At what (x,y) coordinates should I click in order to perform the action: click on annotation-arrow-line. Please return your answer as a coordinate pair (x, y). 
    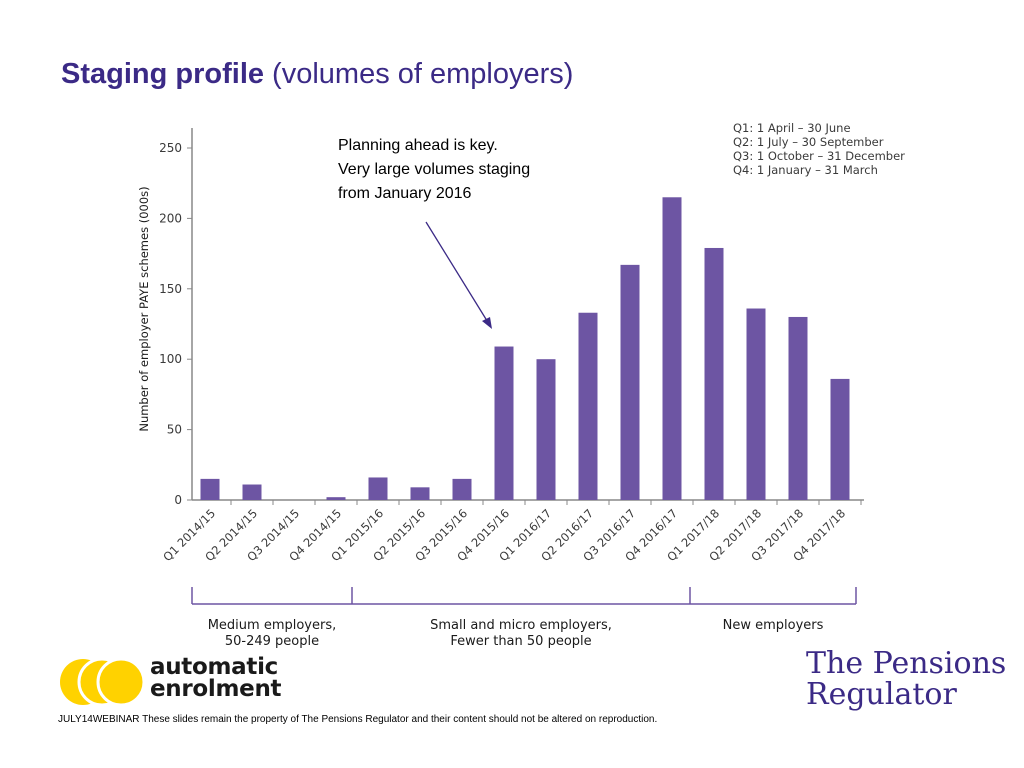
    Looking at the image, I should click on (457, 273).